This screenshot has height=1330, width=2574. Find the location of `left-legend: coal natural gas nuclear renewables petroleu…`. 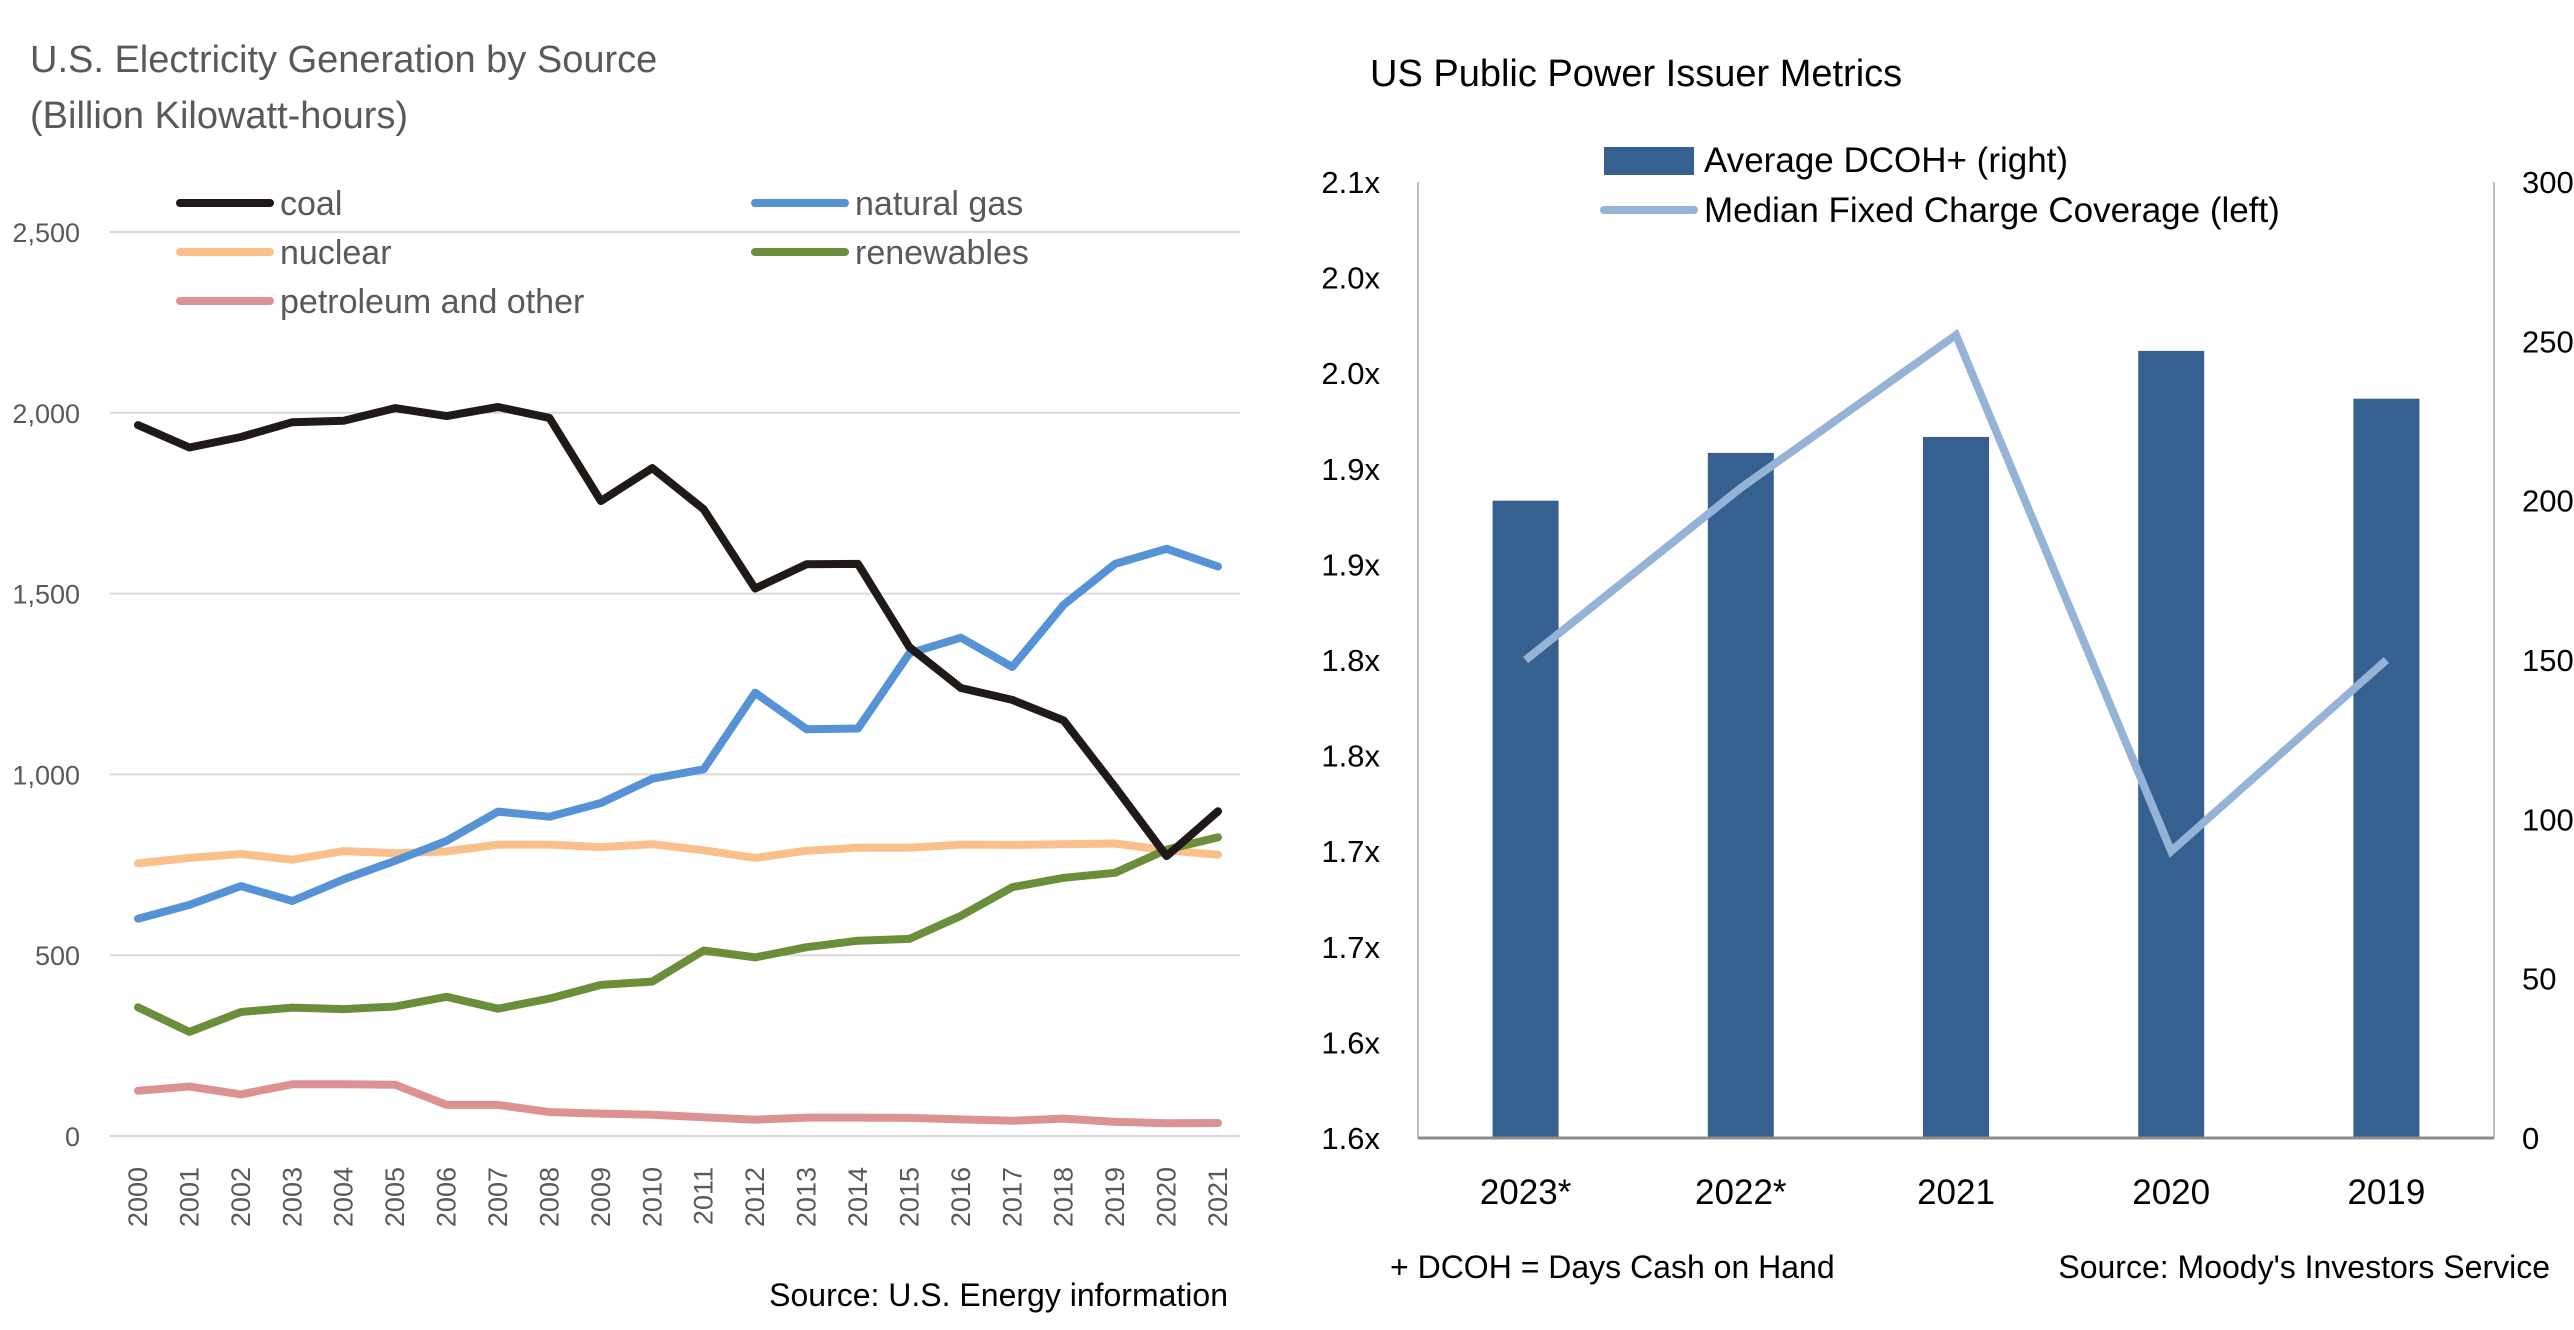

left-legend: coal natural gas nuclear renewables petroleu… is located at coordinates (602, 253).